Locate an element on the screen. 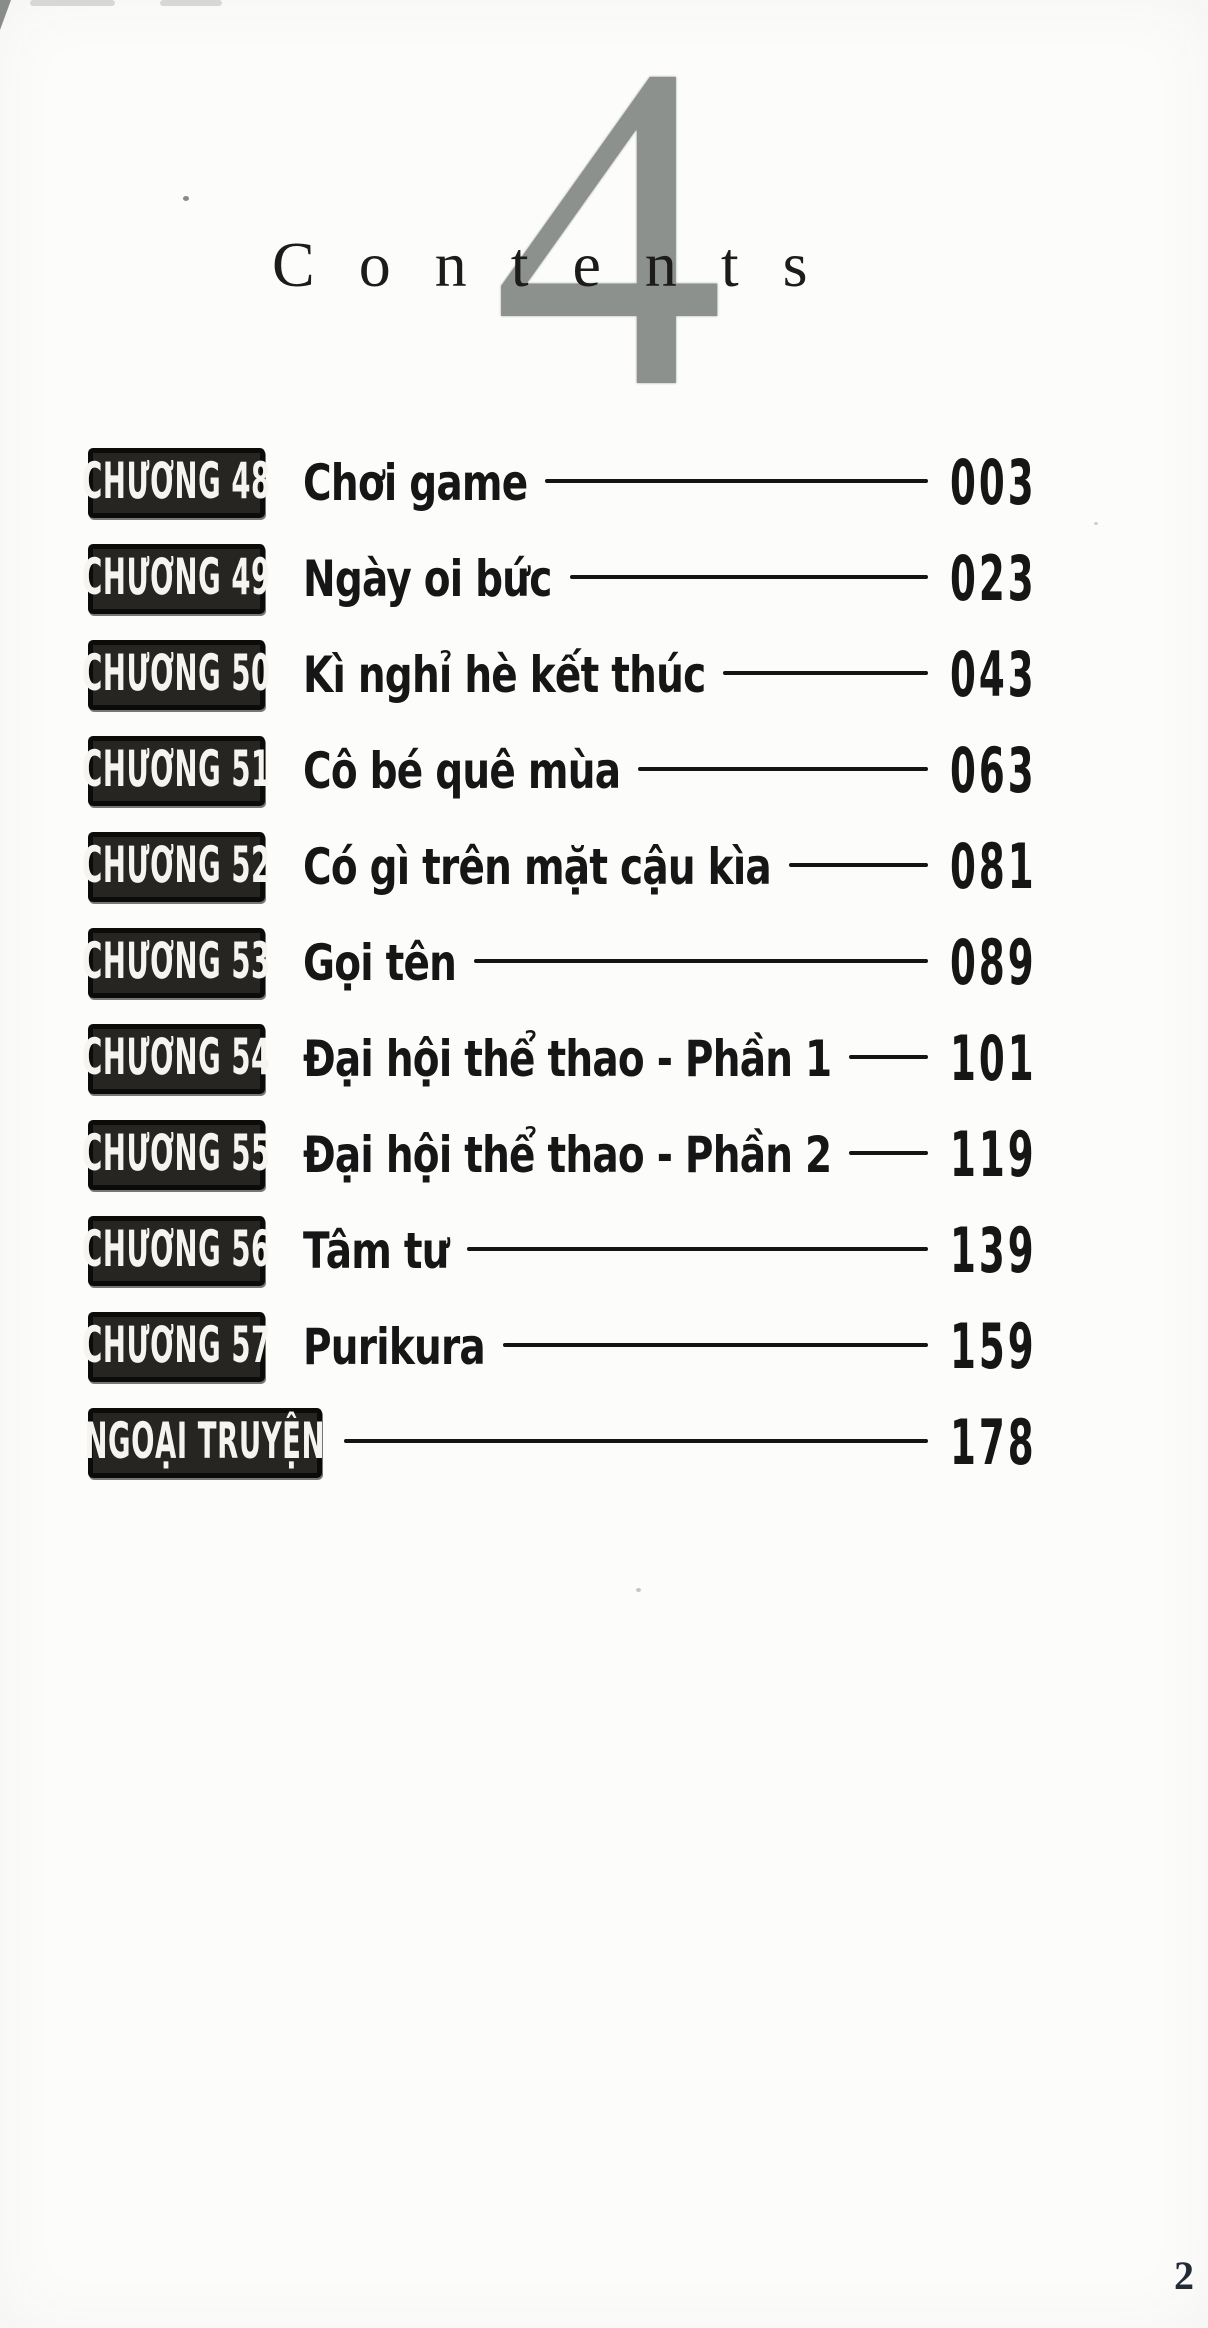 The width and height of the screenshot is (1208, 2328). chapter-label-box: CHƯƠNG 49 is located at coordinates (176, 579).